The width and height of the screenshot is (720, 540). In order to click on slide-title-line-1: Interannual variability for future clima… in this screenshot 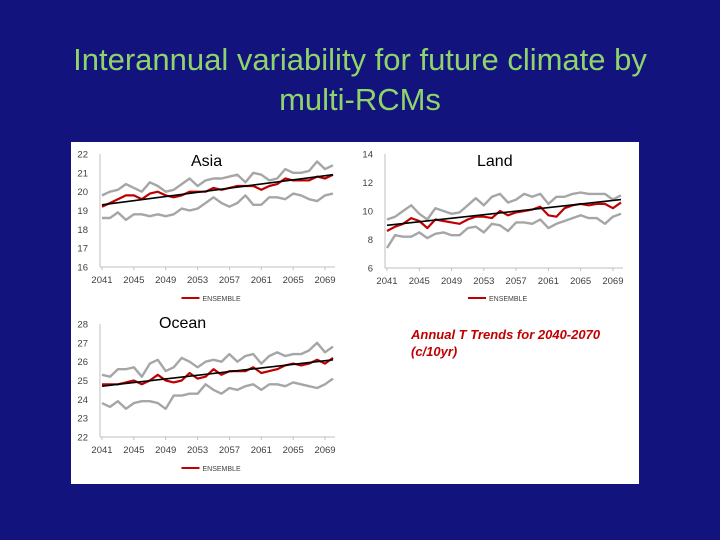, I will do `click(360, 59)`.